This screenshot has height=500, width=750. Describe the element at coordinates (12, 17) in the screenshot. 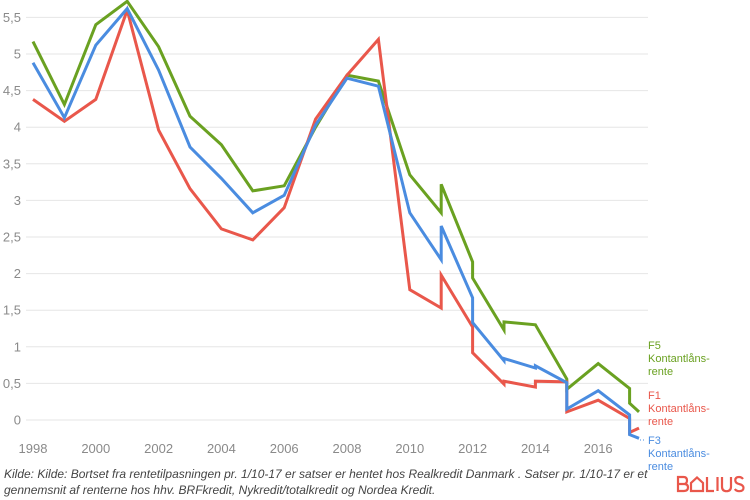

I see `y-tick-label: 5,5` at that location.